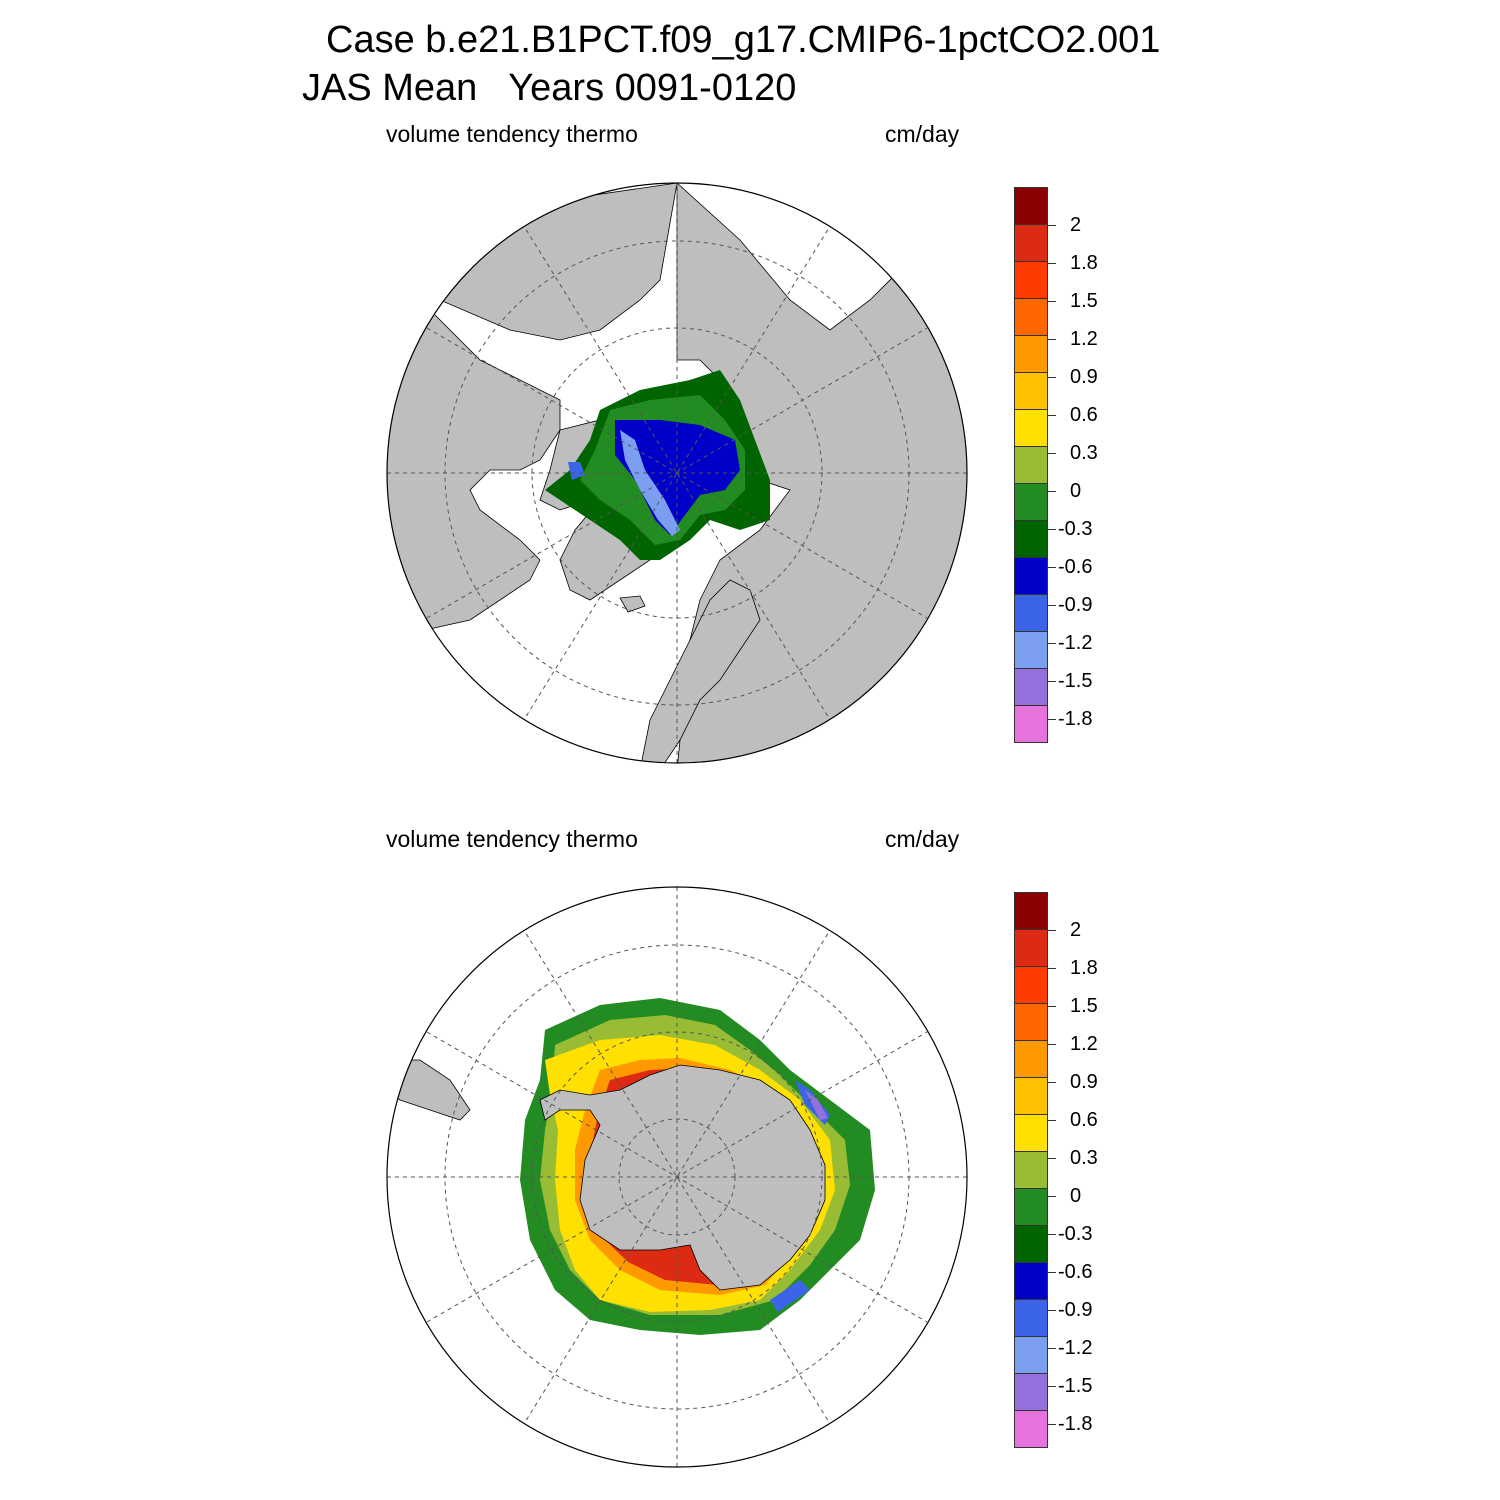  Describe the element at coordinates (512, 134) in the screenshot. I see `north-panel-variable-label: volume tendency thermo` at that location.